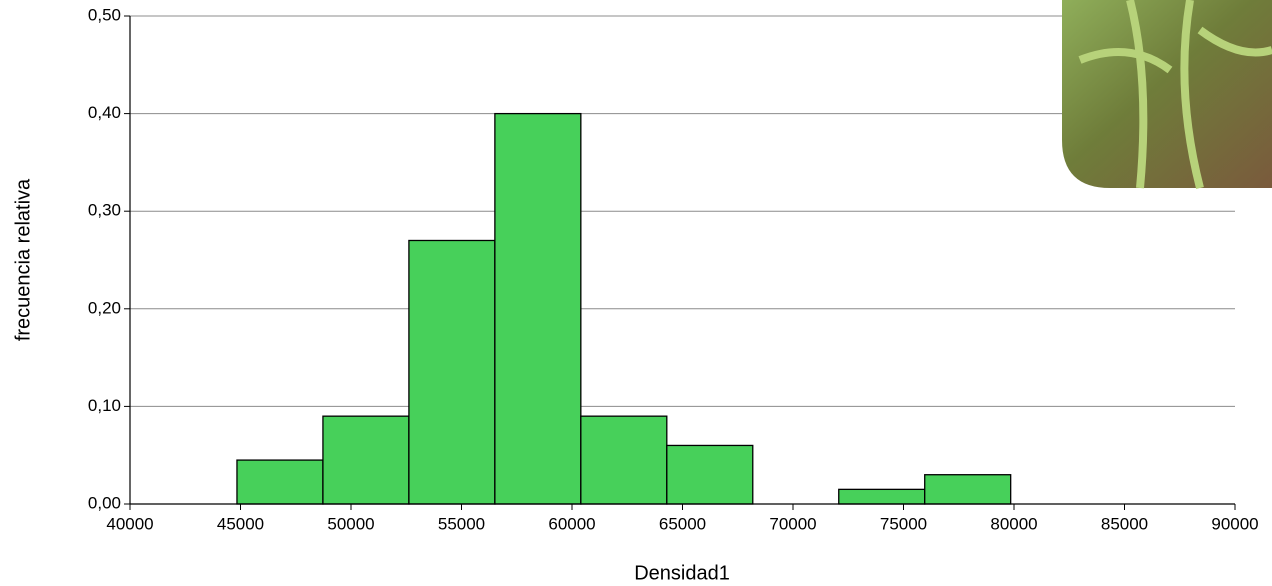 This screenshot has width=1272, height=586. What do you see at coordinates (792, 523) in the screenshot?
I see `x-tick-label: 70000` at bounding box center [792, 523].